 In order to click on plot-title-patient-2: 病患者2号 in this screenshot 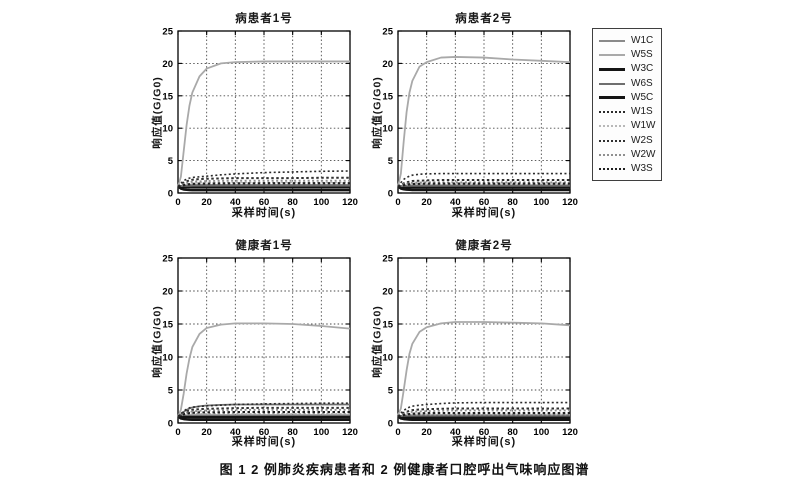, I will do `click(484, 19)`.